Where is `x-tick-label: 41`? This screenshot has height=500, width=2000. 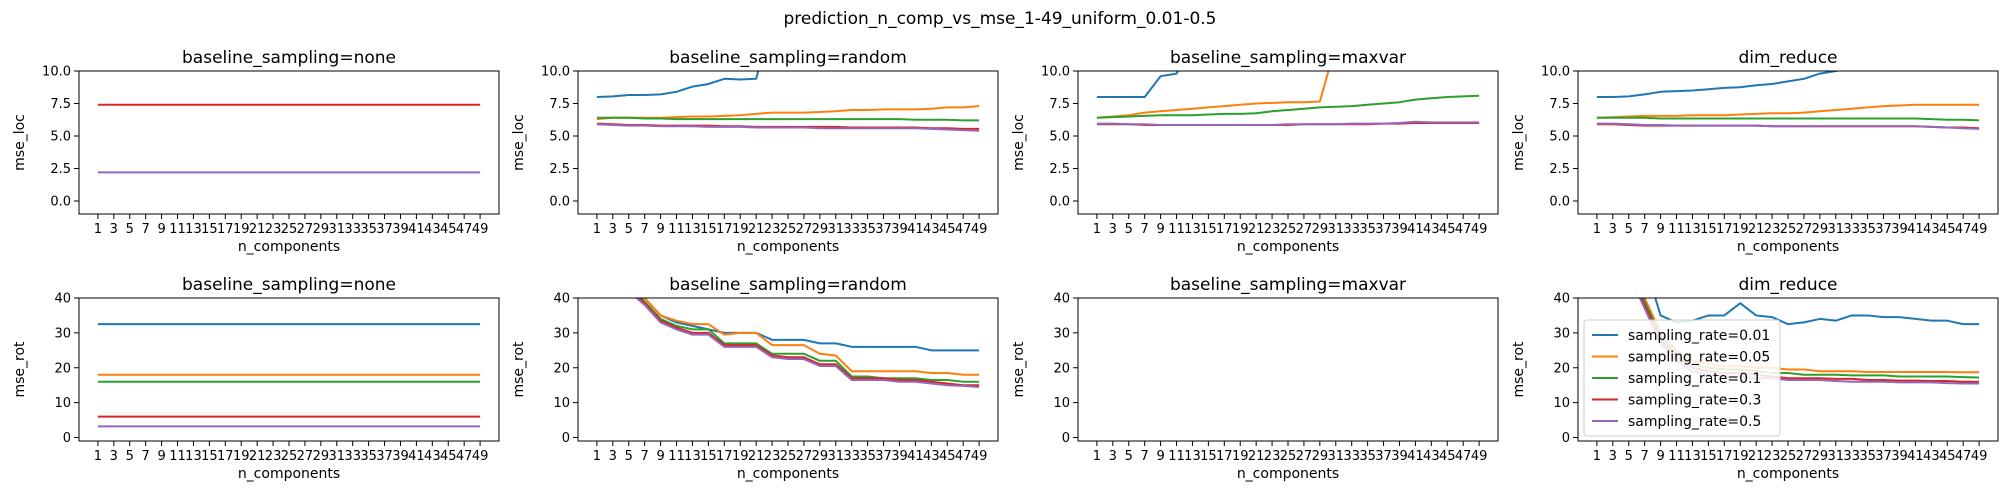
x-tick-label: 41 is located at coordinates (1915, 229).